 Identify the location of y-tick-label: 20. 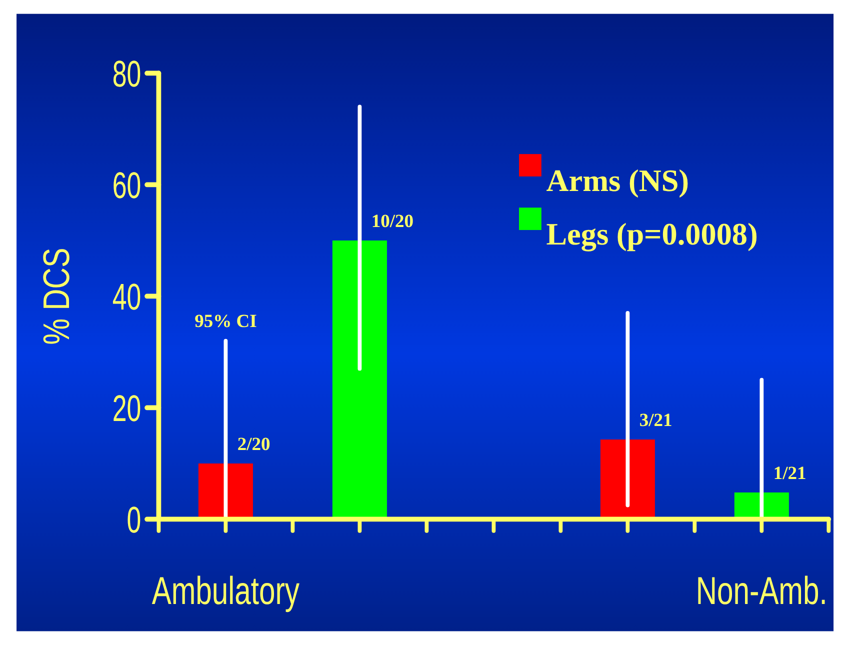
(127, 408).